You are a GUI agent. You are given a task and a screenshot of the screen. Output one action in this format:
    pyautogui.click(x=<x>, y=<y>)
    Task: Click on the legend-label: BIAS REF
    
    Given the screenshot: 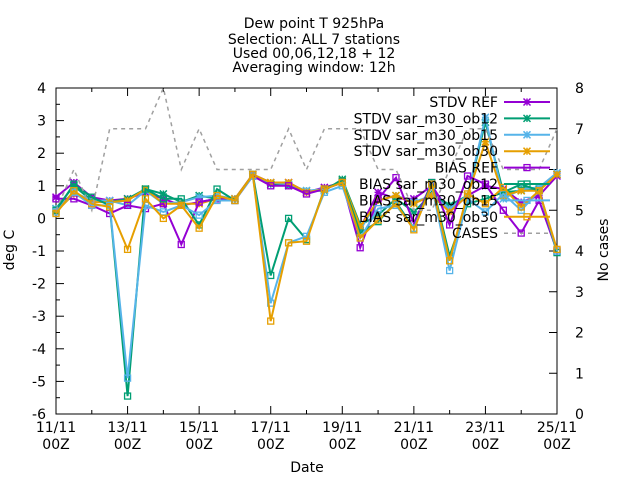 What is the action you would take?
    pyautogui.click(x=466, y=169)
    